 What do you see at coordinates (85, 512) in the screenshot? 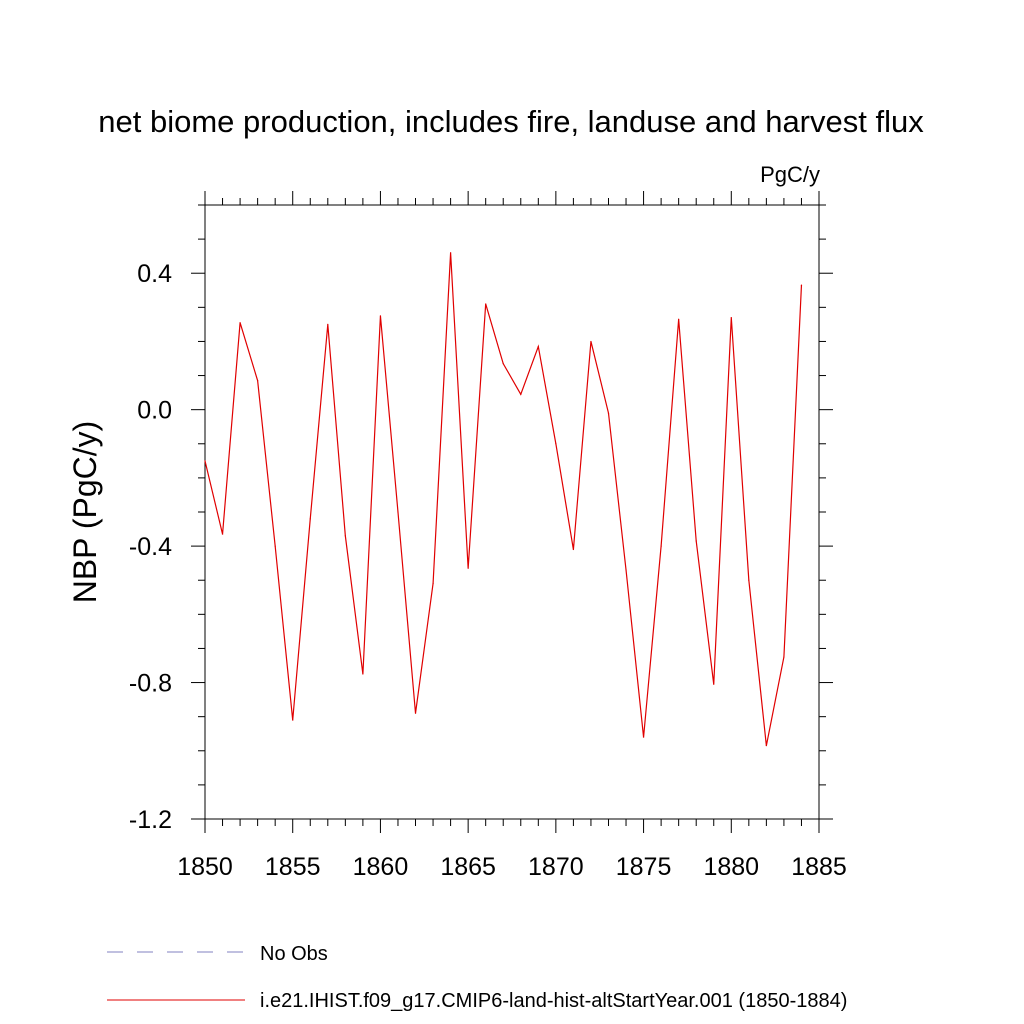
I see `y-axis-label: NBP (PgC/y)` at bounding box center [85, 512].